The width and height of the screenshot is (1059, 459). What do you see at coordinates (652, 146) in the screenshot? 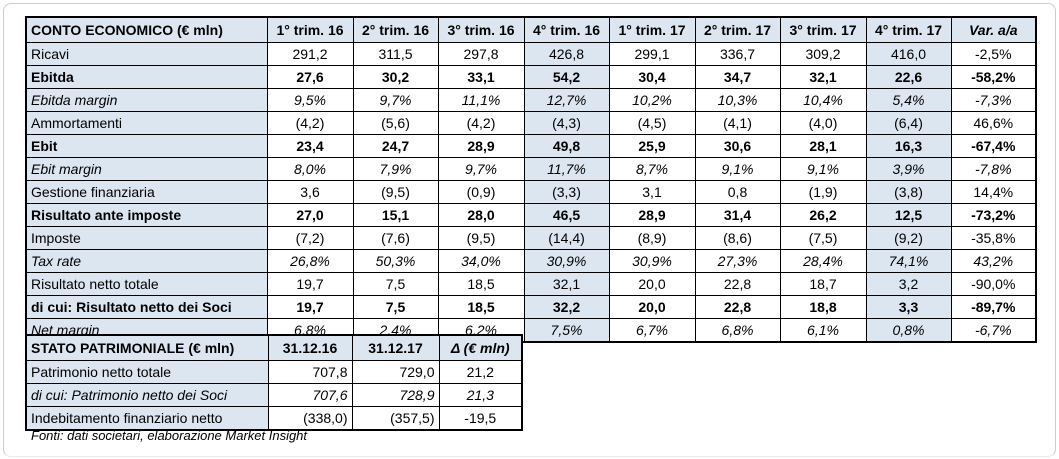
I see `value-cell: 25,9` at bounding box center [652, 146].